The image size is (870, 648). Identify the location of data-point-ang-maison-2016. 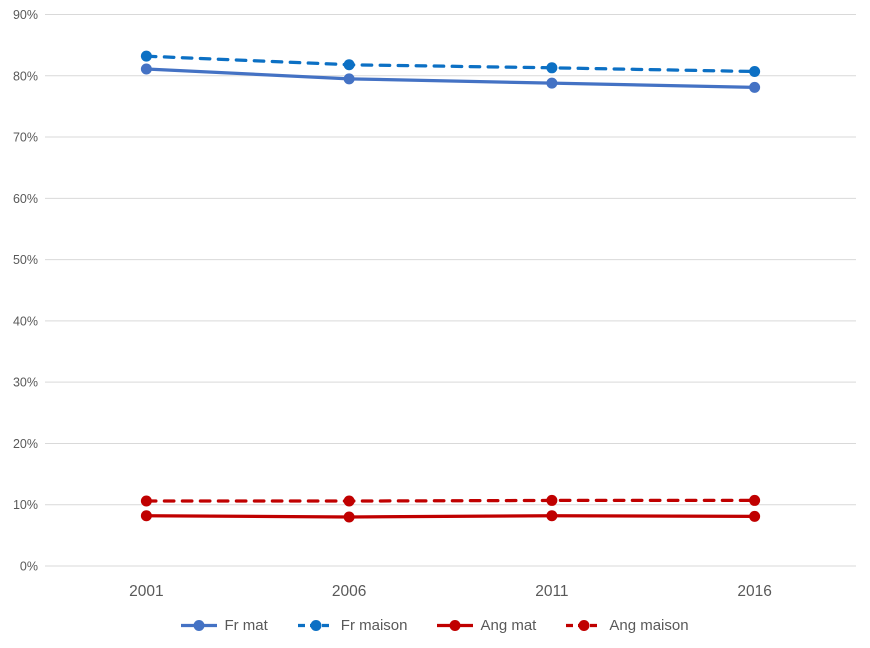
(755, 500).